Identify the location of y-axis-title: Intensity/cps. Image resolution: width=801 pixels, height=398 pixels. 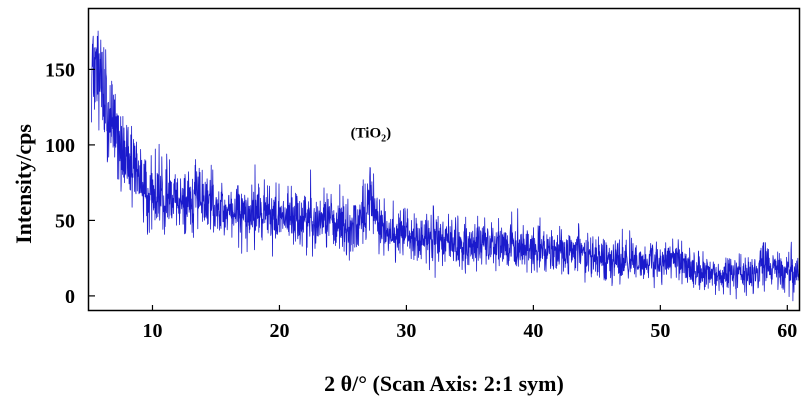
(23, 184).